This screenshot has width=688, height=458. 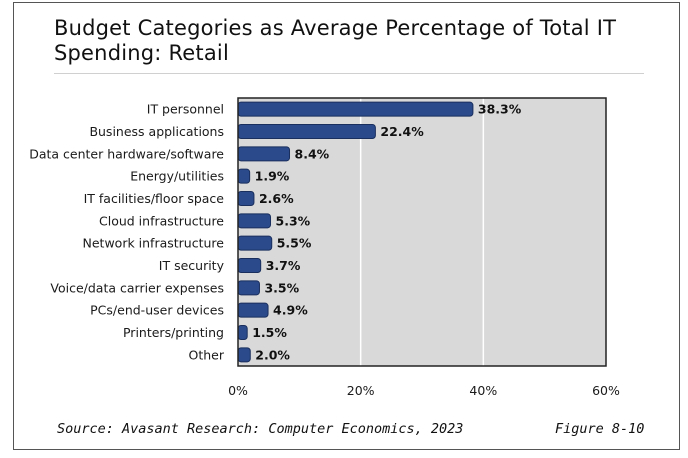 I want to click on x-tick-label: 0%, so click(x=238, y=390).